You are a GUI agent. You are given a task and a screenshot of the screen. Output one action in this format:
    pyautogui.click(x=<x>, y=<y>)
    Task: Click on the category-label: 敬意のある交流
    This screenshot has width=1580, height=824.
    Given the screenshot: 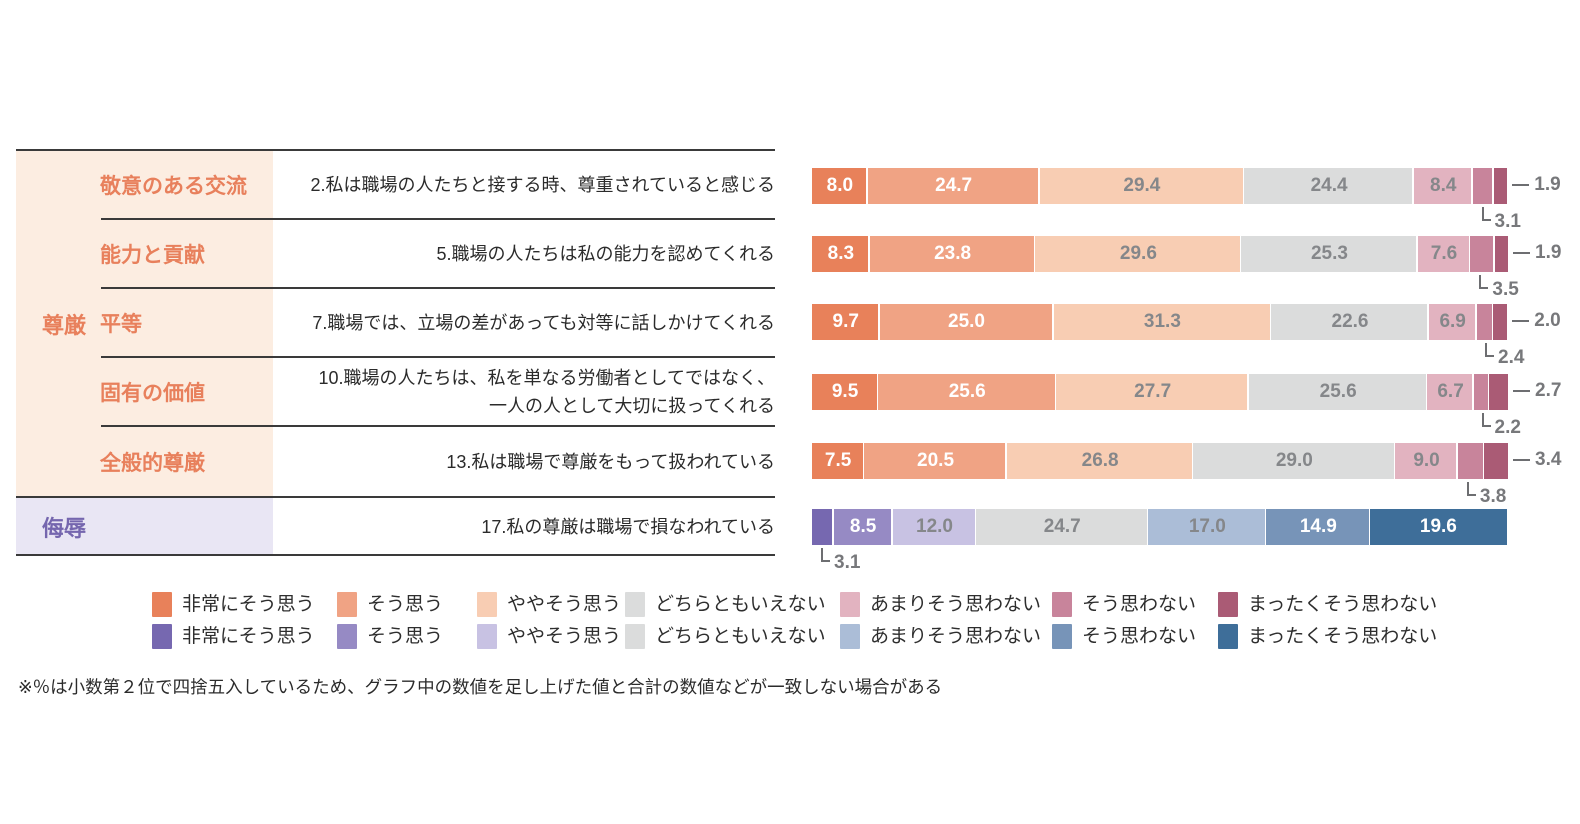 What is the action you would take?
    pyautogui.click(x=173, y=186)
    